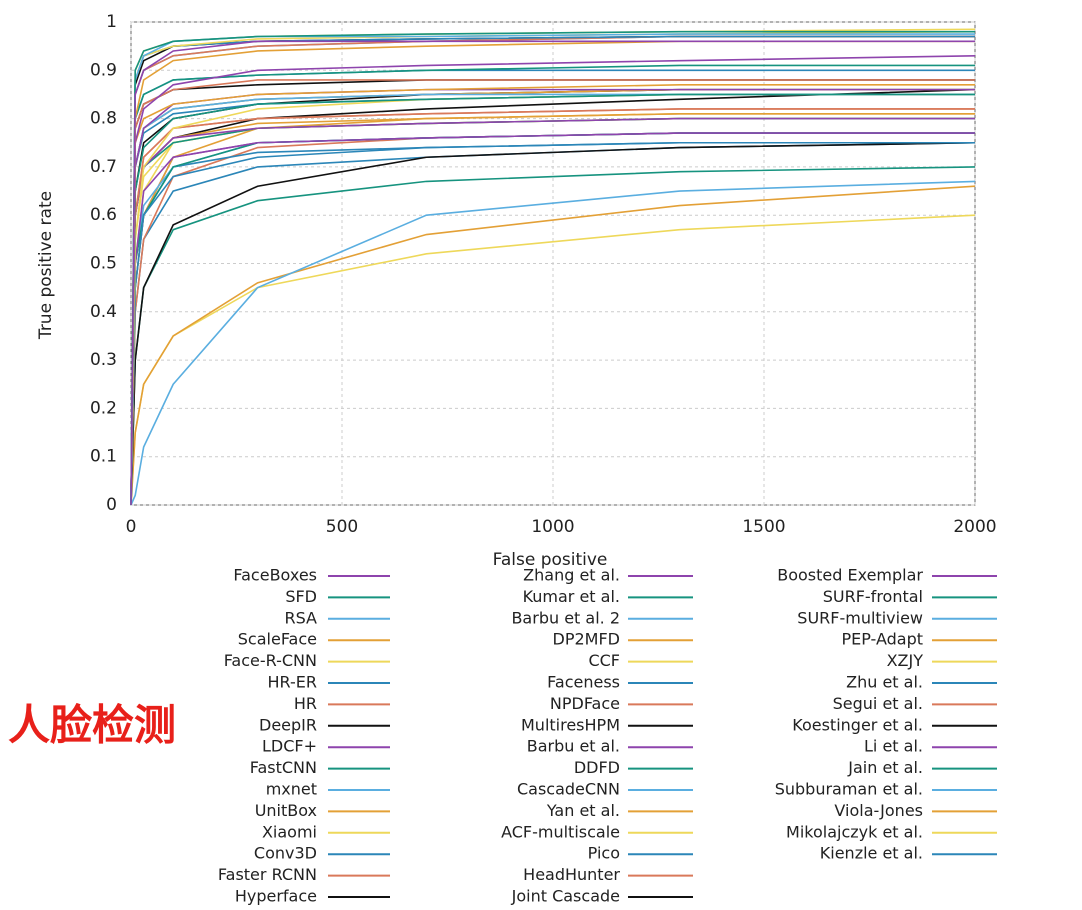  What do you see at coordinates (565, 617) in the screenshot?
I see `legend-label: Barbu et al. 2` at bounding box center [565, 617].